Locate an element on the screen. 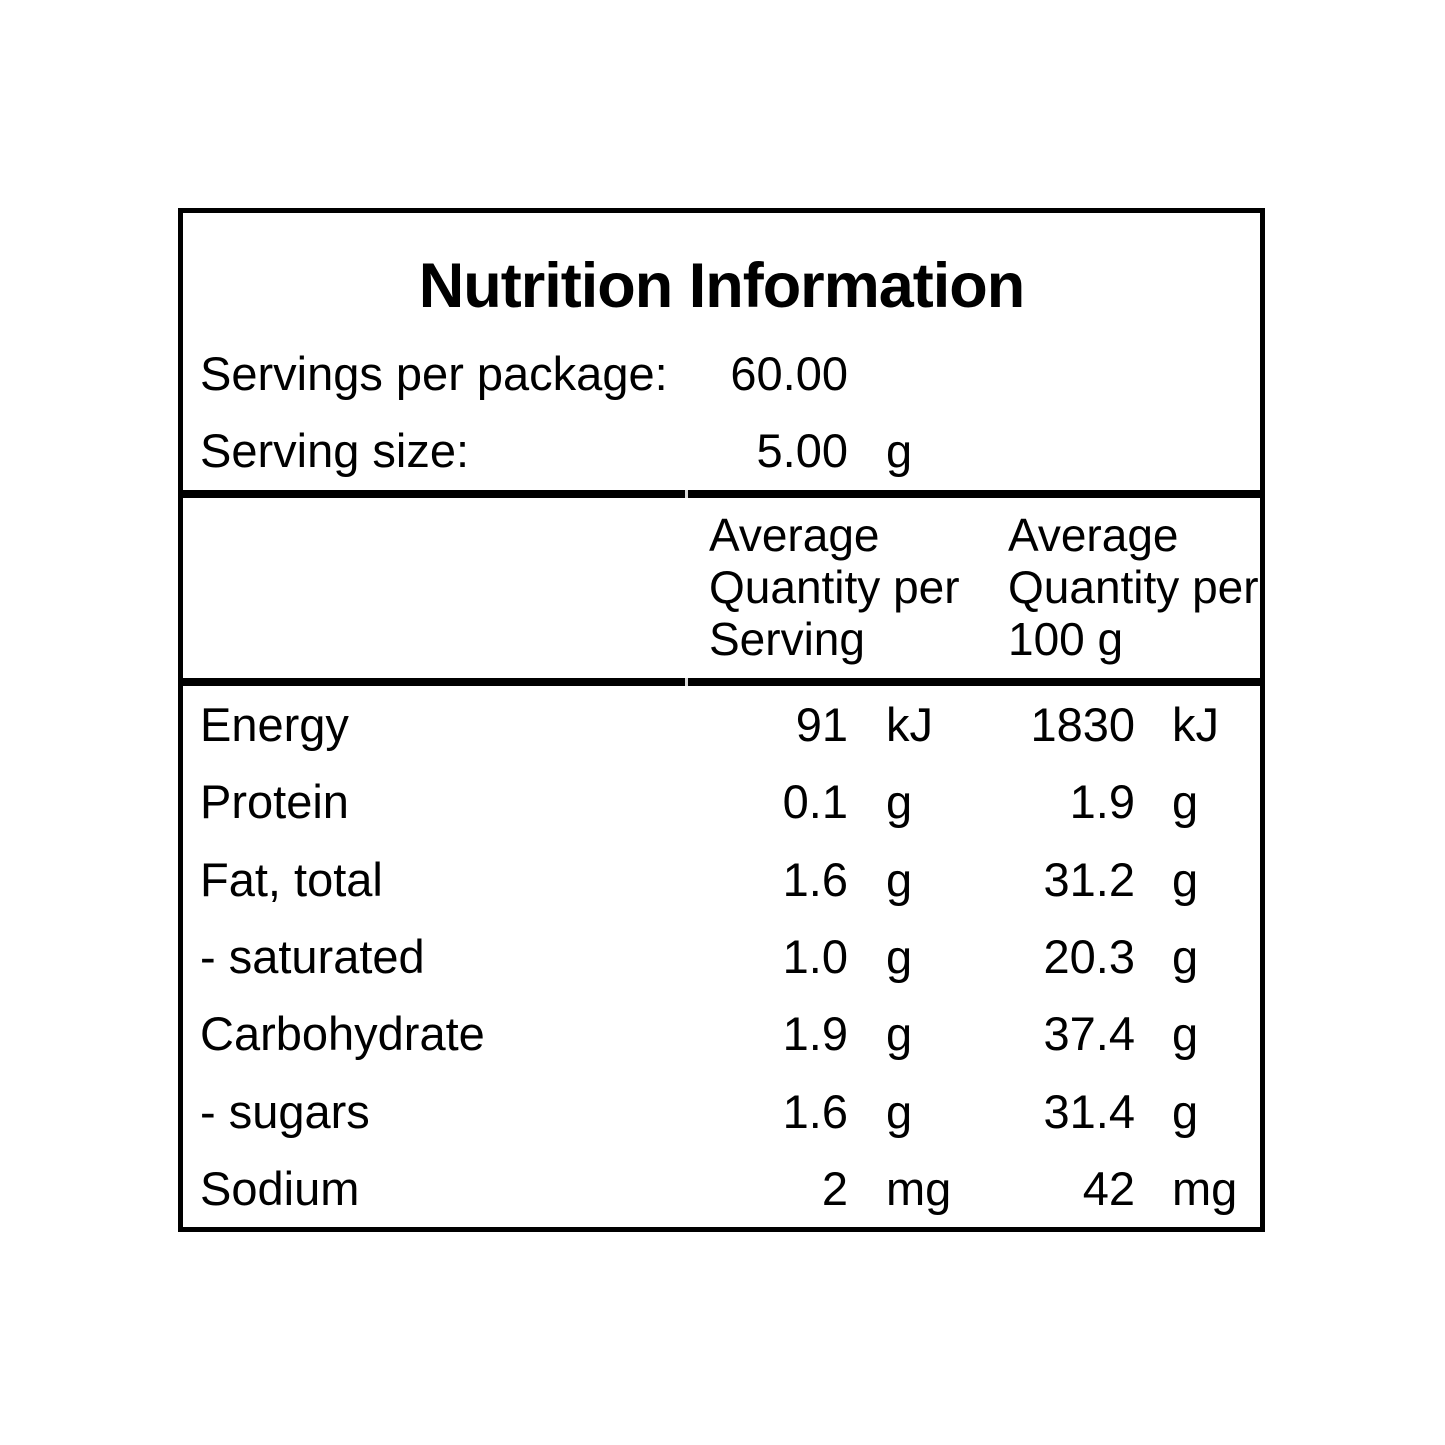 This screenshot has height=1445, width=1445. per100-unit: kJ is located at coordinates (1195, 725).